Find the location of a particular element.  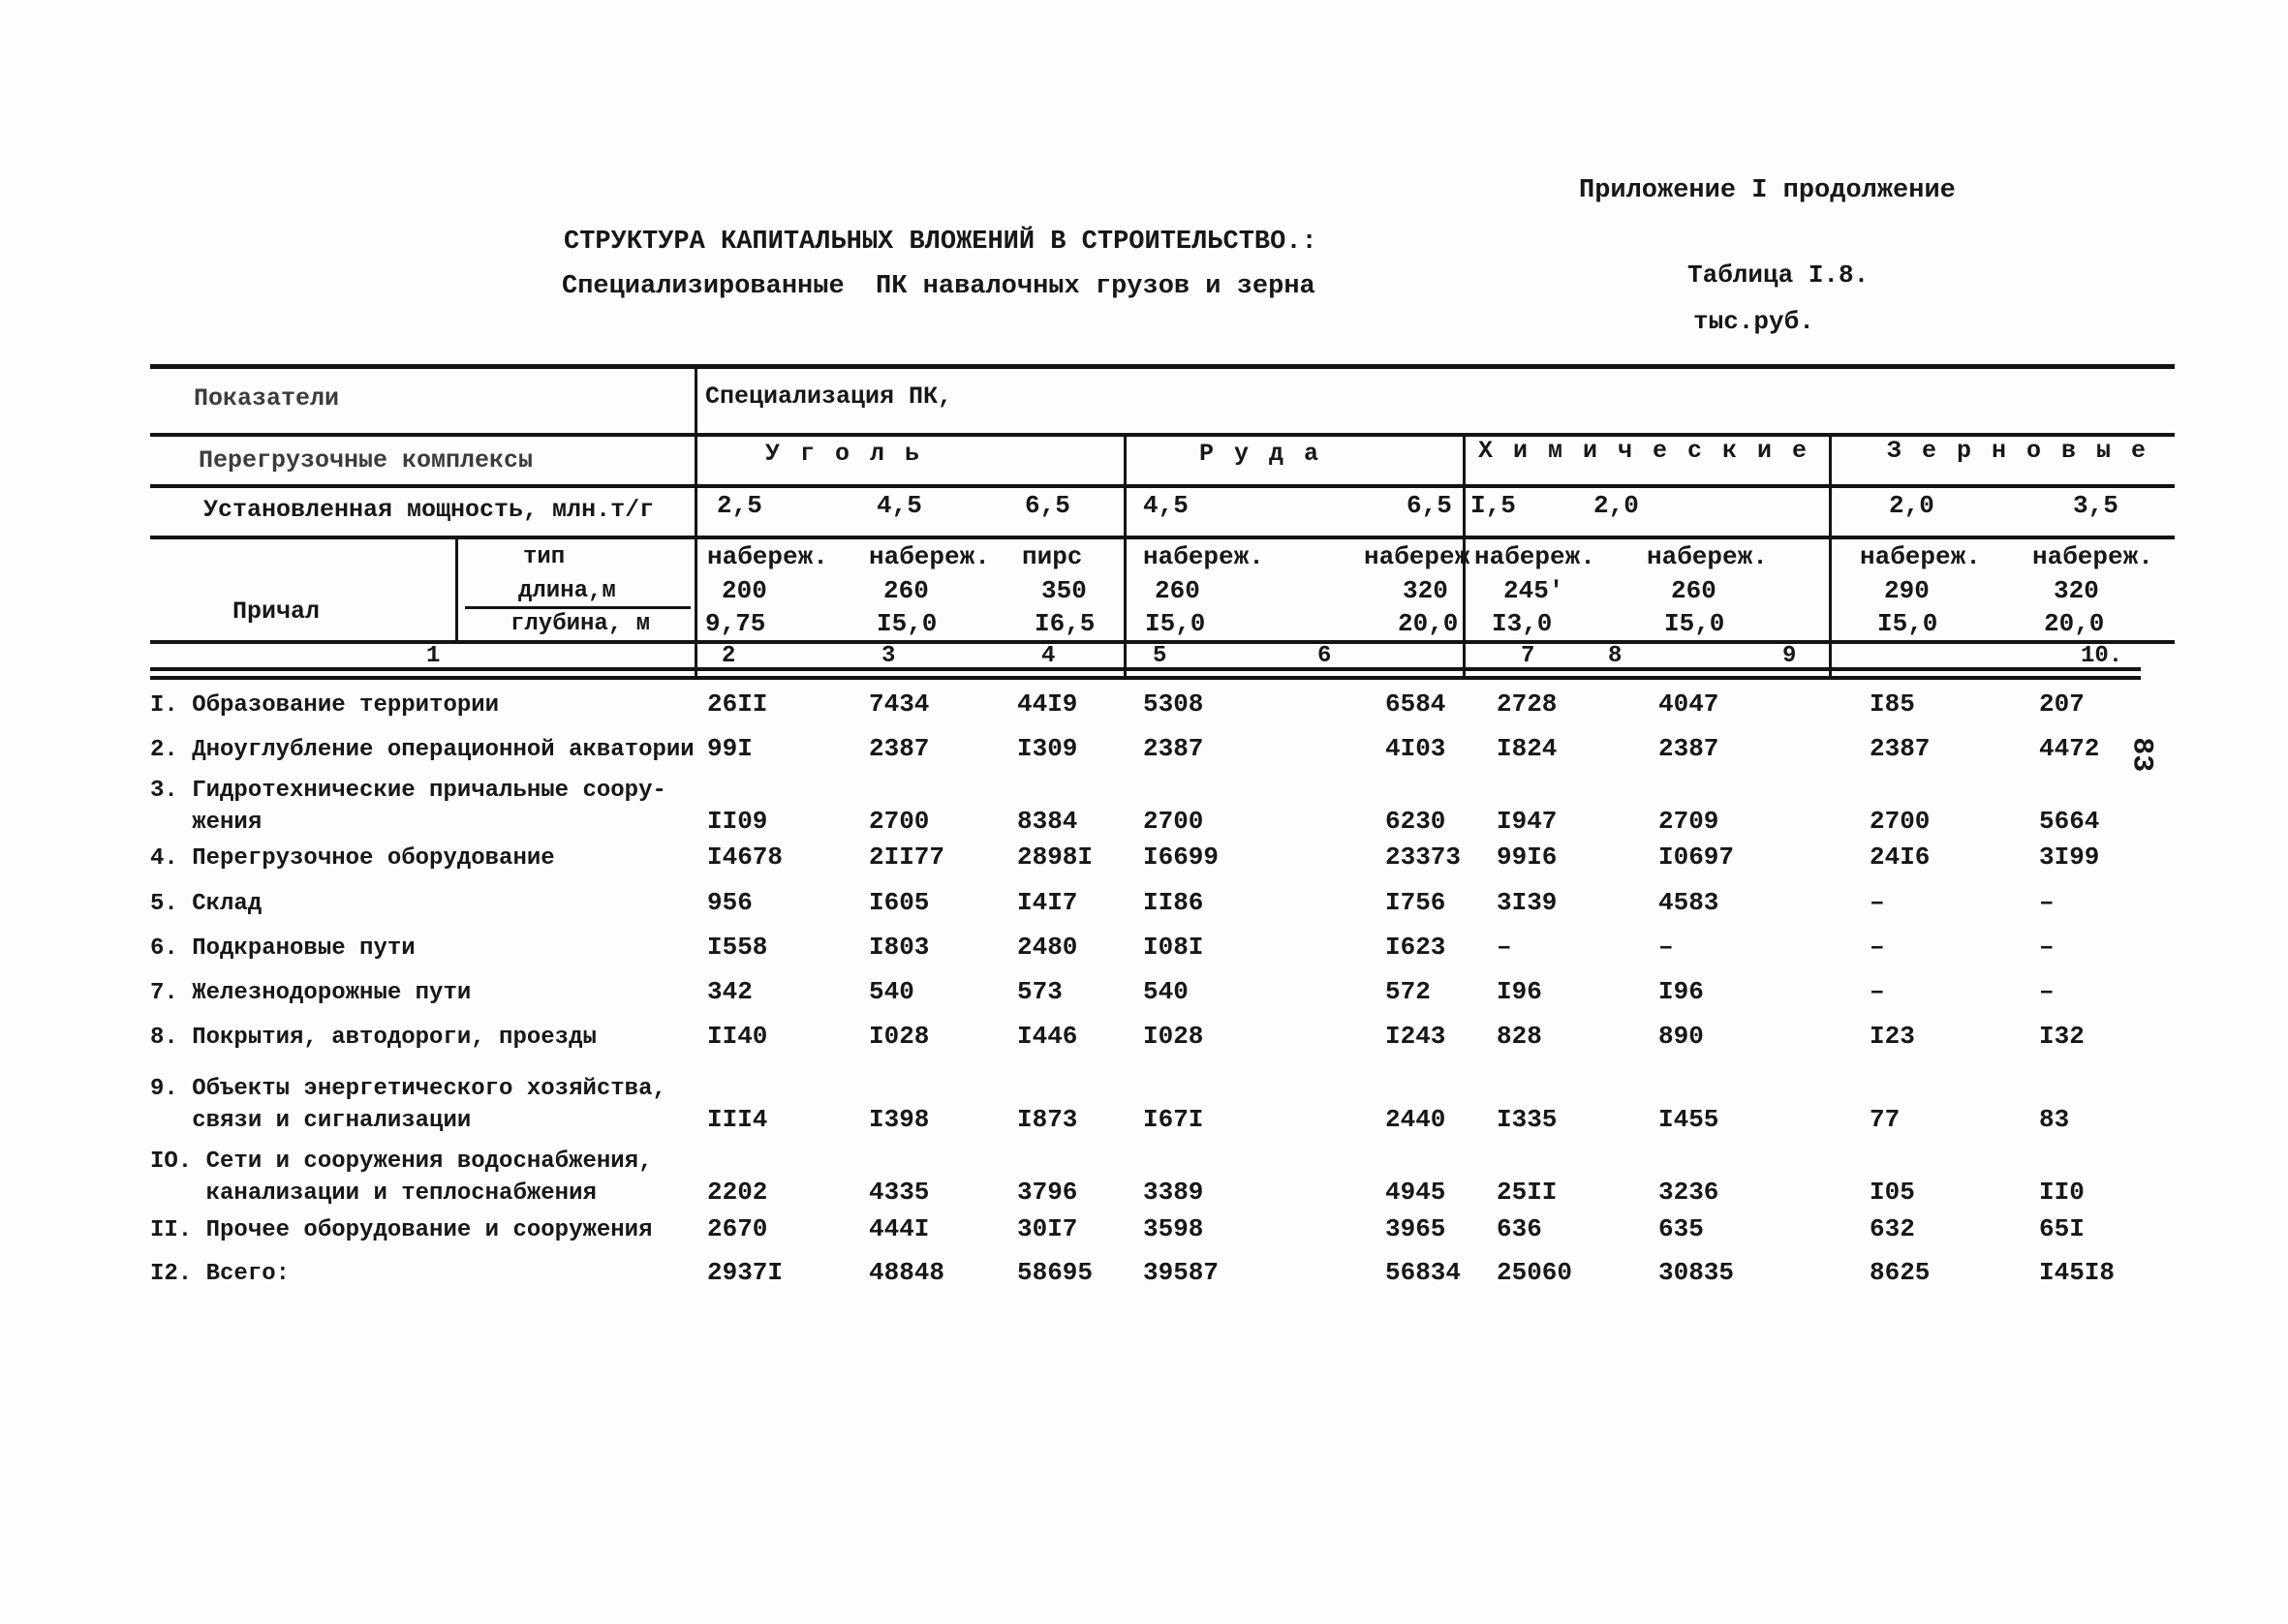

column-number: 10. is located at coordinates (2102, 656).